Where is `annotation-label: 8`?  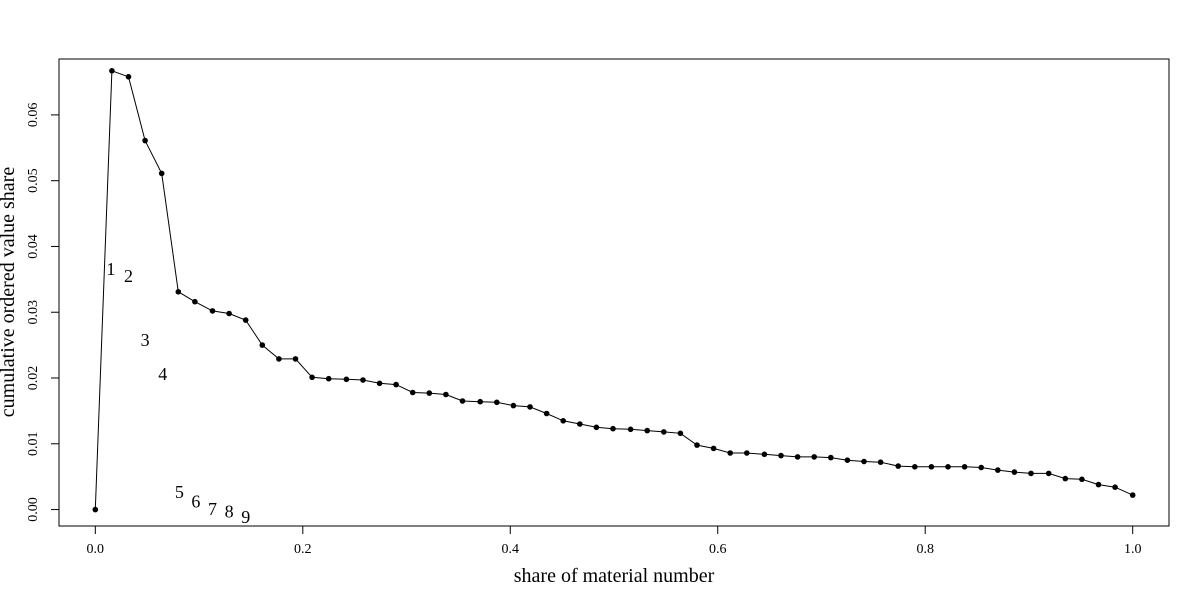 annotation-label: 8 is located at coordinates (229, 512).